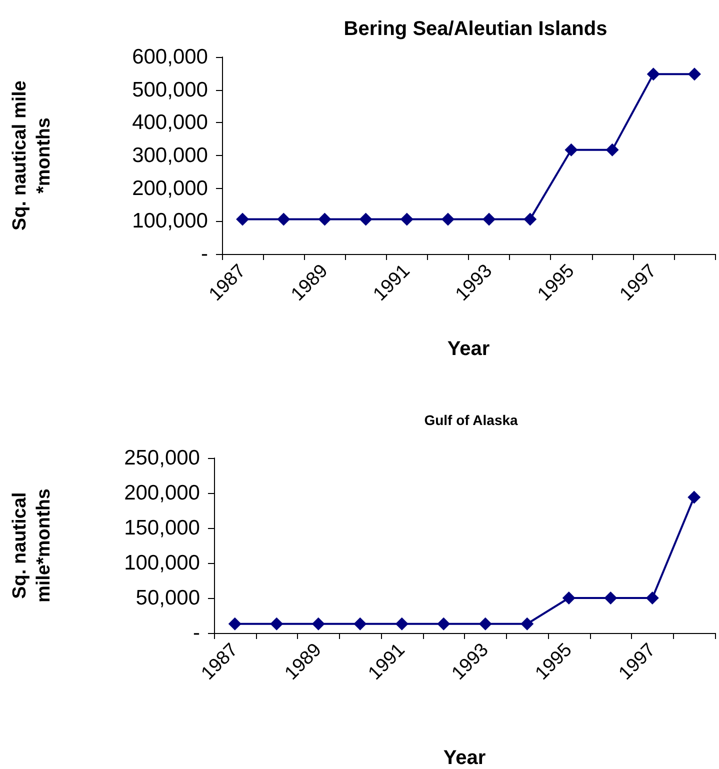 This screenshot has height=769, width=719. What do you see at coordinates (170, 57) in the screenshot?
I see `y-tick-label: 600,000` at bounding box center [170, 57].